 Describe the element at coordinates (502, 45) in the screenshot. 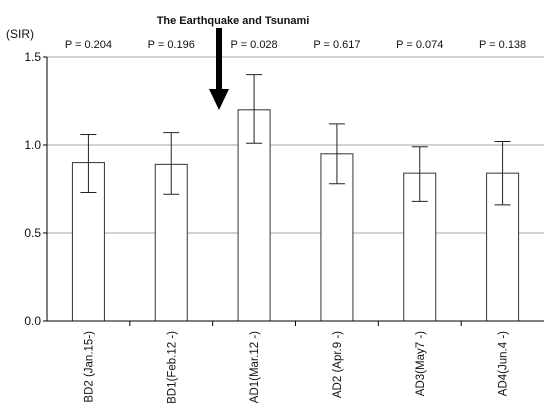

I see `p-value-label-5: P = 0.138` at that location.